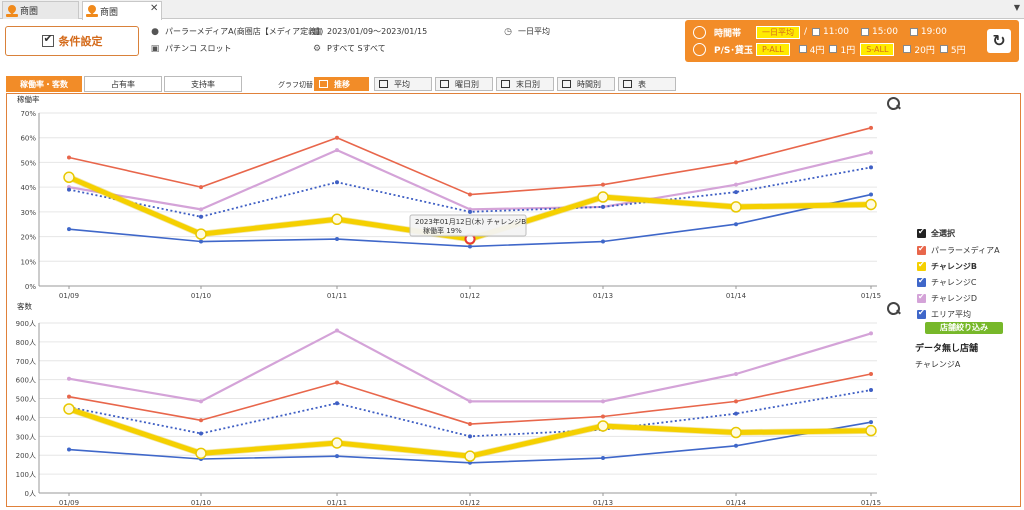 Image resolution: width=1024 pixels, height=510 pixels. What do you see at coordinates (699, 49) in the screenshot?
I see `coin-icon` at bounding box center [699, 49].